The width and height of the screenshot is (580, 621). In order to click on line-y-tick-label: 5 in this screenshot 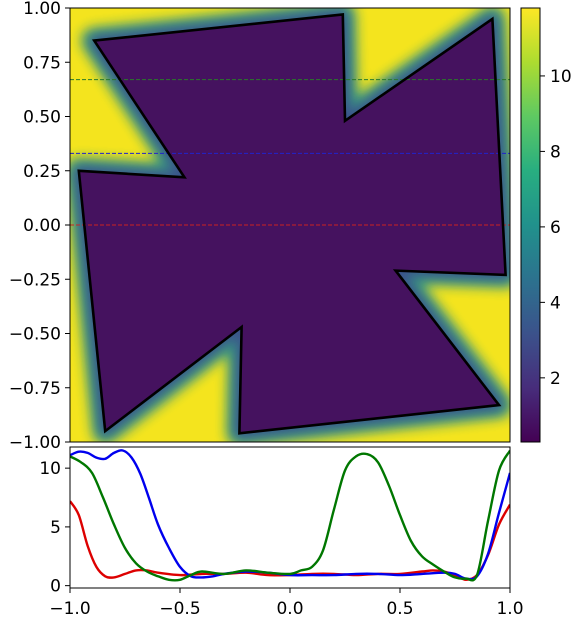, I will do `click(55, 528)`.